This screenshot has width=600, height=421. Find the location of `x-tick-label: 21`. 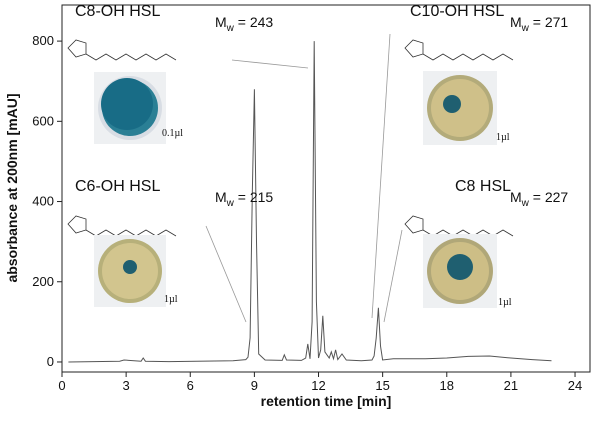

x-tick-label: 21 is located at coordinates (511, 385).